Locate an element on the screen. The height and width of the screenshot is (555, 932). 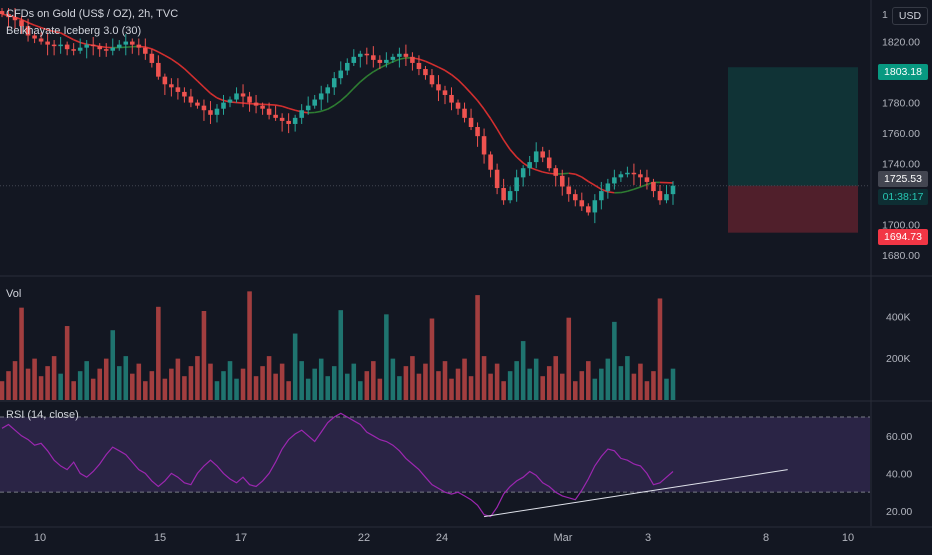
rsi-tick-label: 40.00 is located at coordinates (899, 474).